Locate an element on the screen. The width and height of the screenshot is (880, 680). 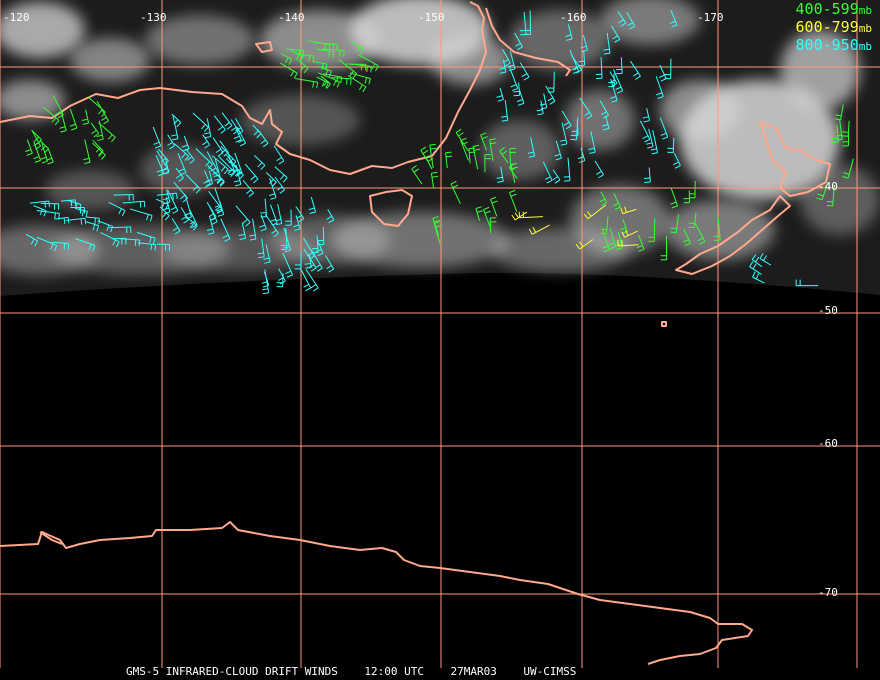
legend-unit: mb is located at coordinates (865, 28).